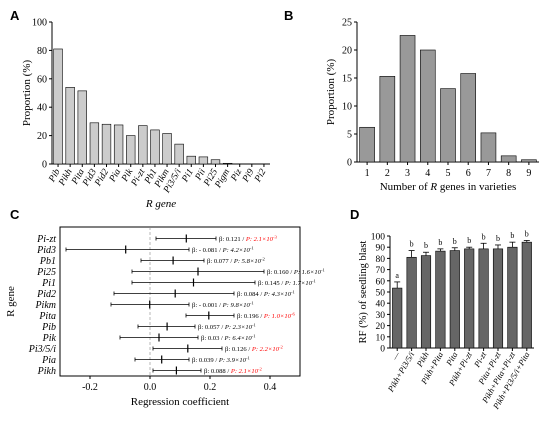  Describe the element at coordinates (236, 261) in the screenshot. I see `c-stat-label: β: 0.077 / P: 5.8×10-2` at that location.